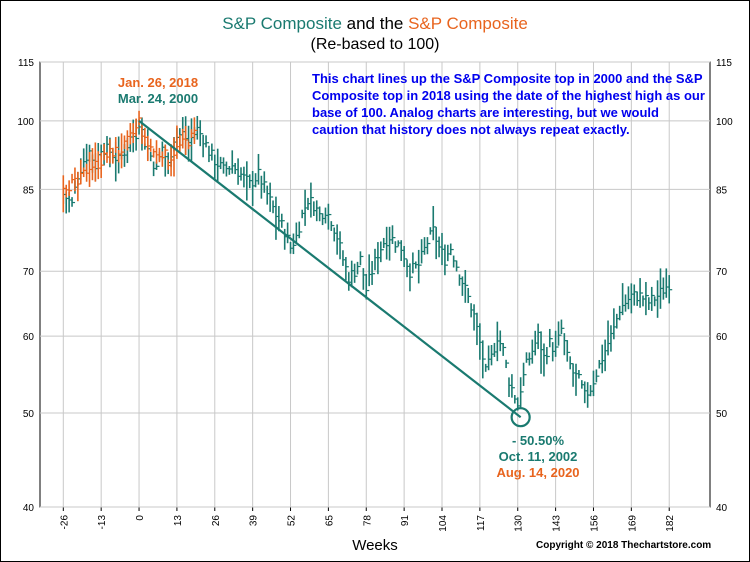  Describe the element at coordinates (29, 337) in the screenshot. I see `y-tick-label-left: 60` at that location.